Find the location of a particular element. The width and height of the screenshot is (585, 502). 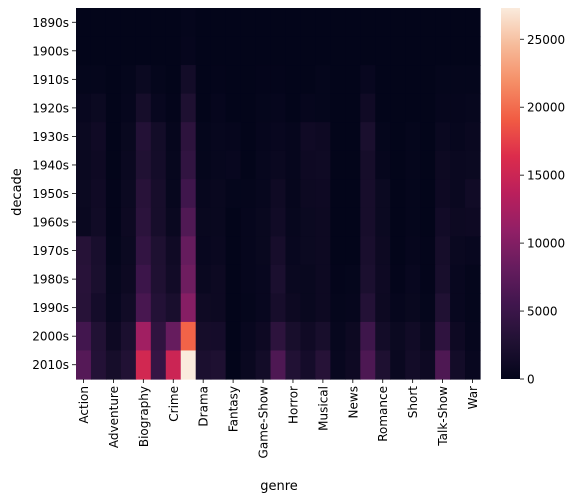

y-tick-label: 1910s is located at coordinates (50, 80).